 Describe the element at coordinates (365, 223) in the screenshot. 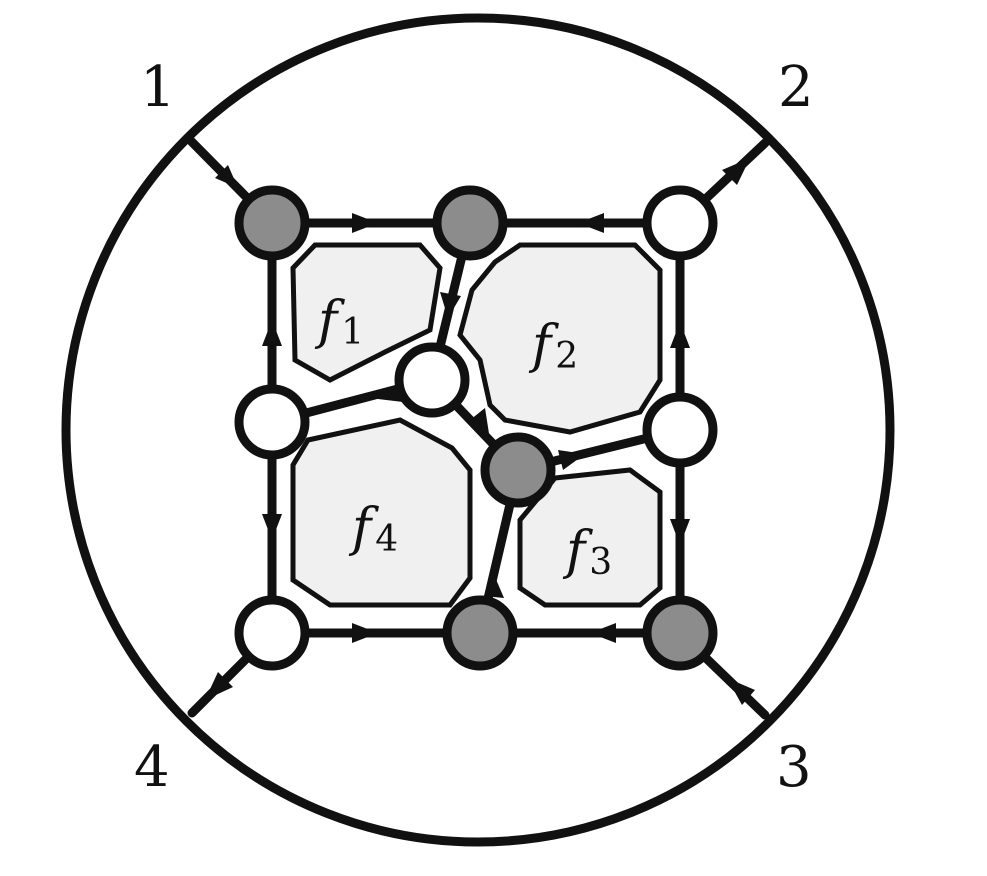

I see `arrow-top-left` at that location.